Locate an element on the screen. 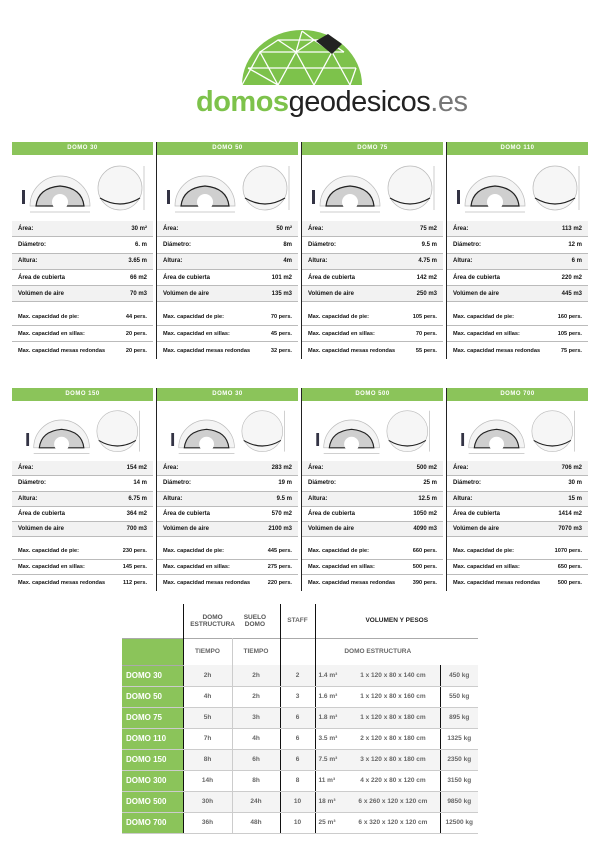 Image resolution: width=600 pixels, height=848 pixels. spec-value: 570 m2 is located at coordinates (281, 514).